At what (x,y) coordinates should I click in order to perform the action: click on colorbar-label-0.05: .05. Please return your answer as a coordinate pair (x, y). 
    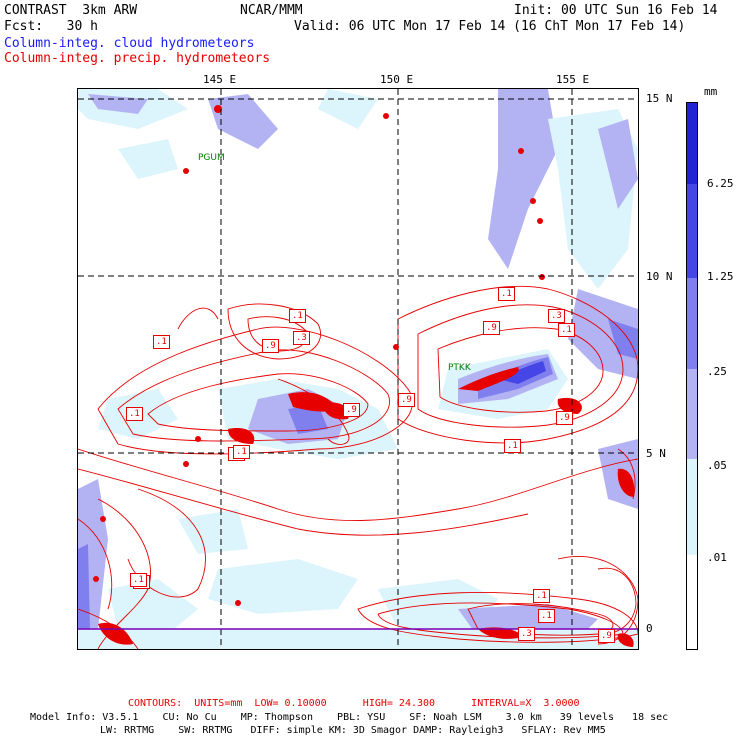
    Looking at the image, I should click on (717, 465).